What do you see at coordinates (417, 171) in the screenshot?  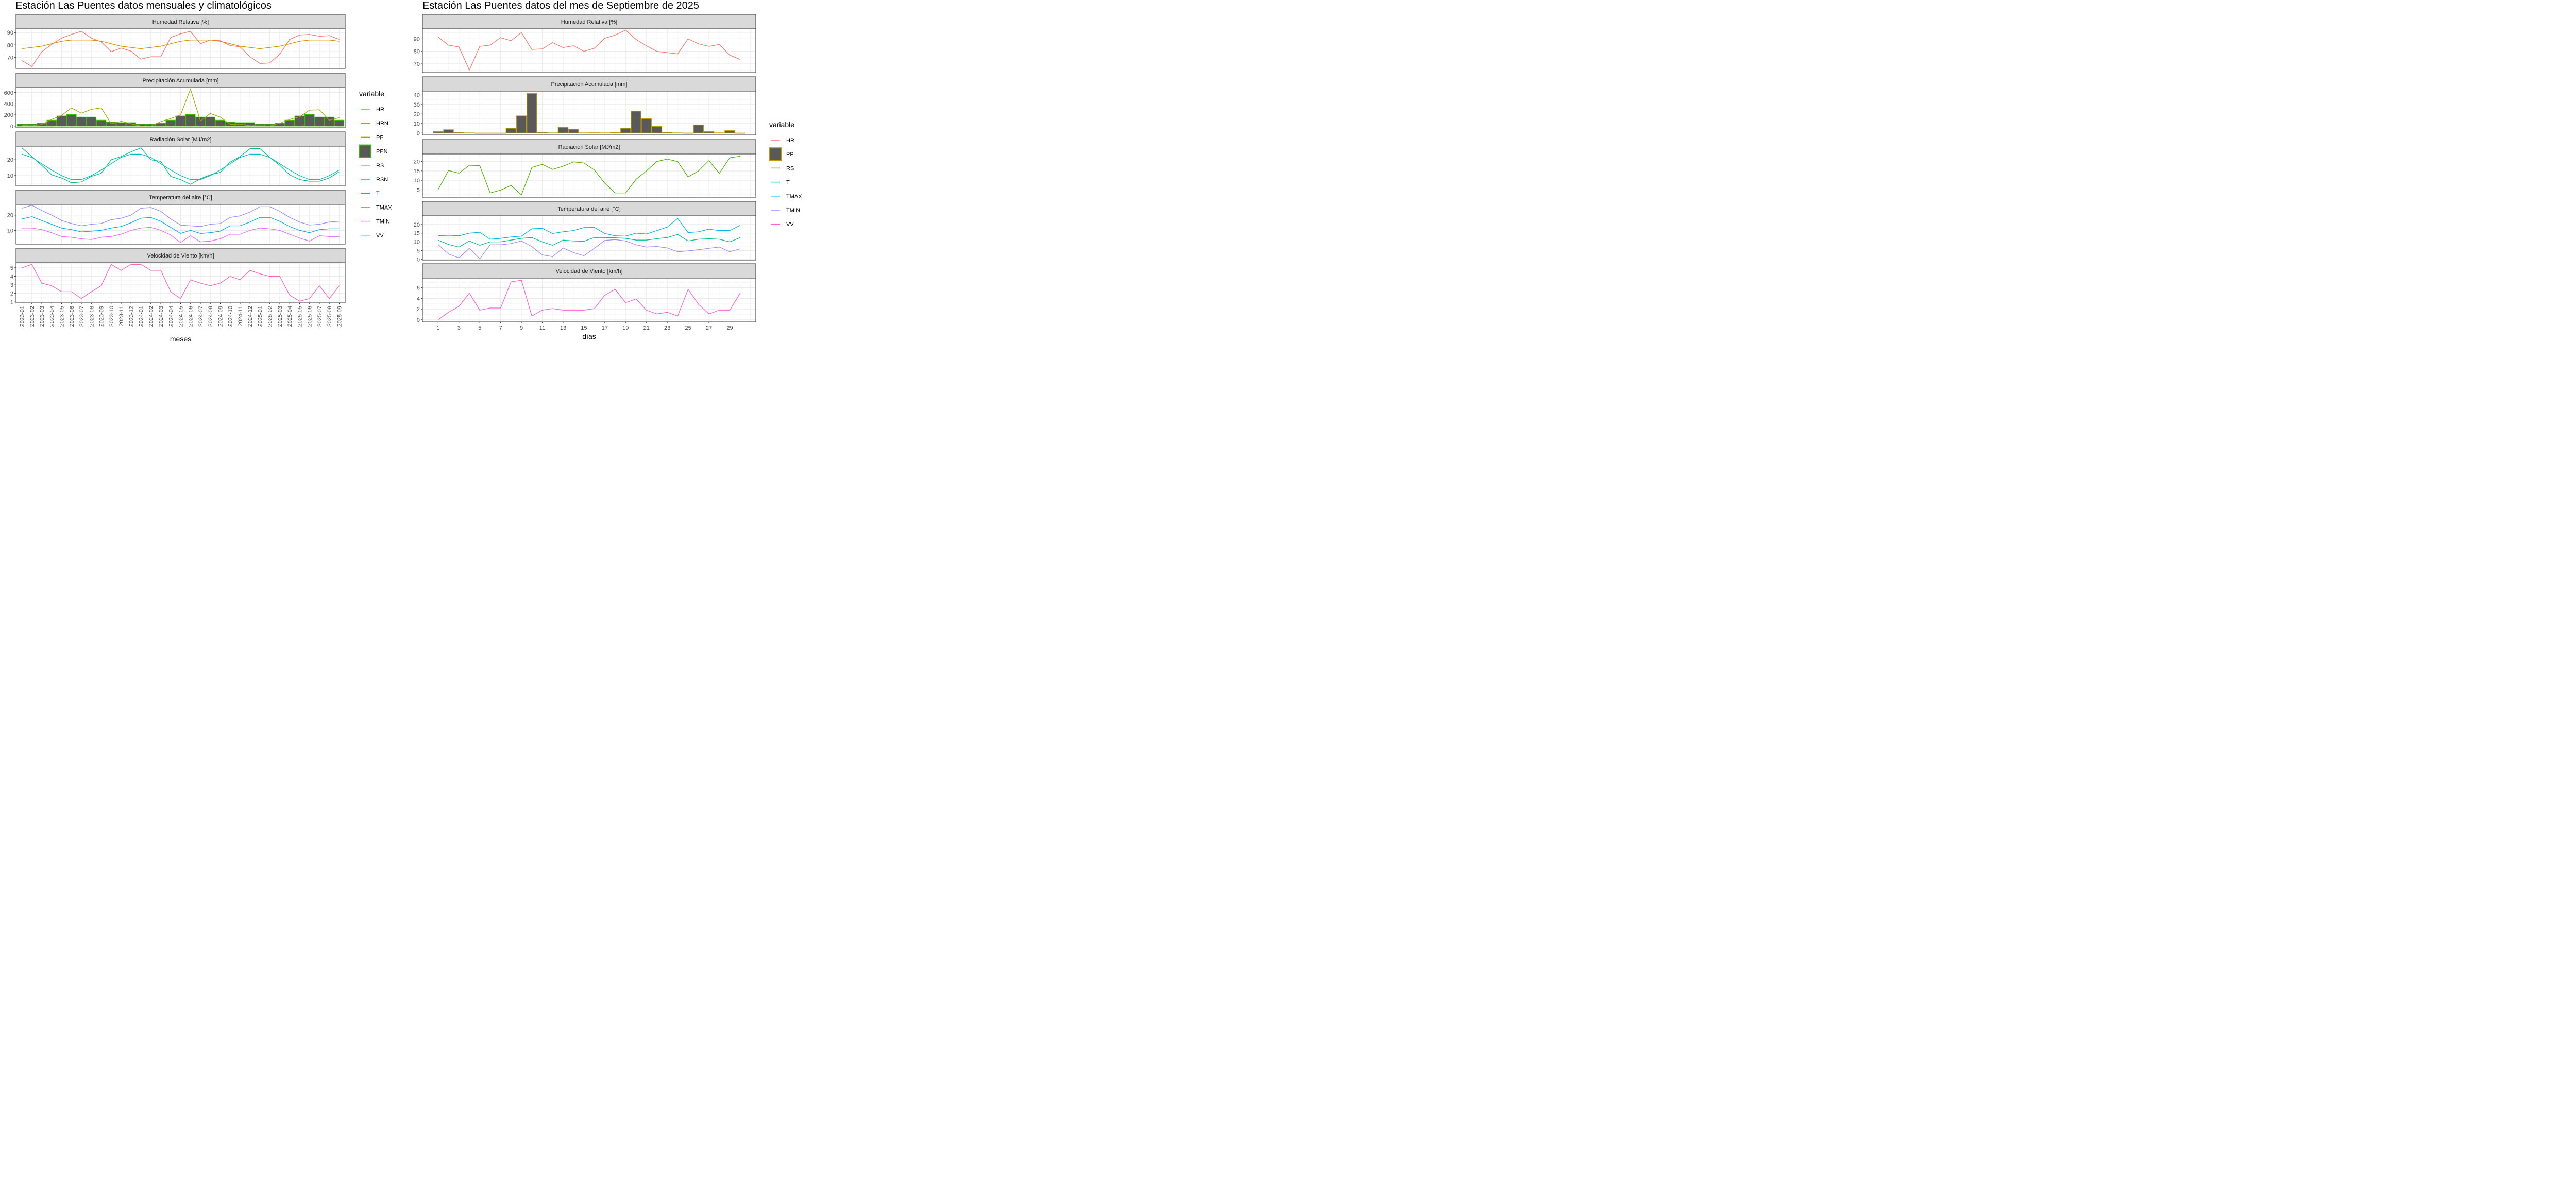 I see `y-tick-label: 15` at bounding box center [417, 171].